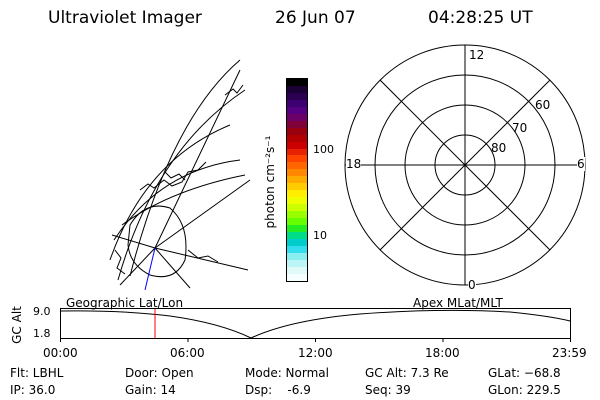  Describe the element at coordinates (480, 18) in the screenshot. I see `time-label: 04:28:25 UT` at that location.